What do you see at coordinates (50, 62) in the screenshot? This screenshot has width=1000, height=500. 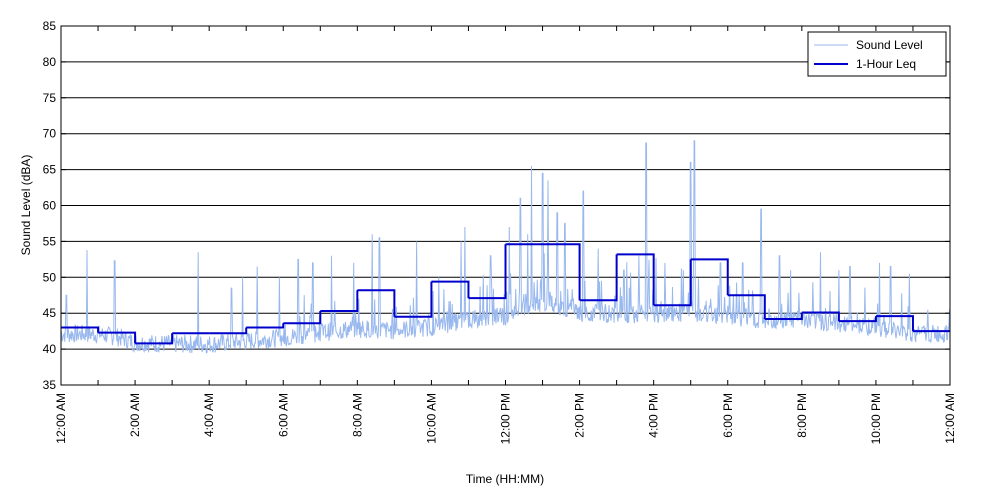 I see `y-tick-label: 80` at bounding box center [50, 62].